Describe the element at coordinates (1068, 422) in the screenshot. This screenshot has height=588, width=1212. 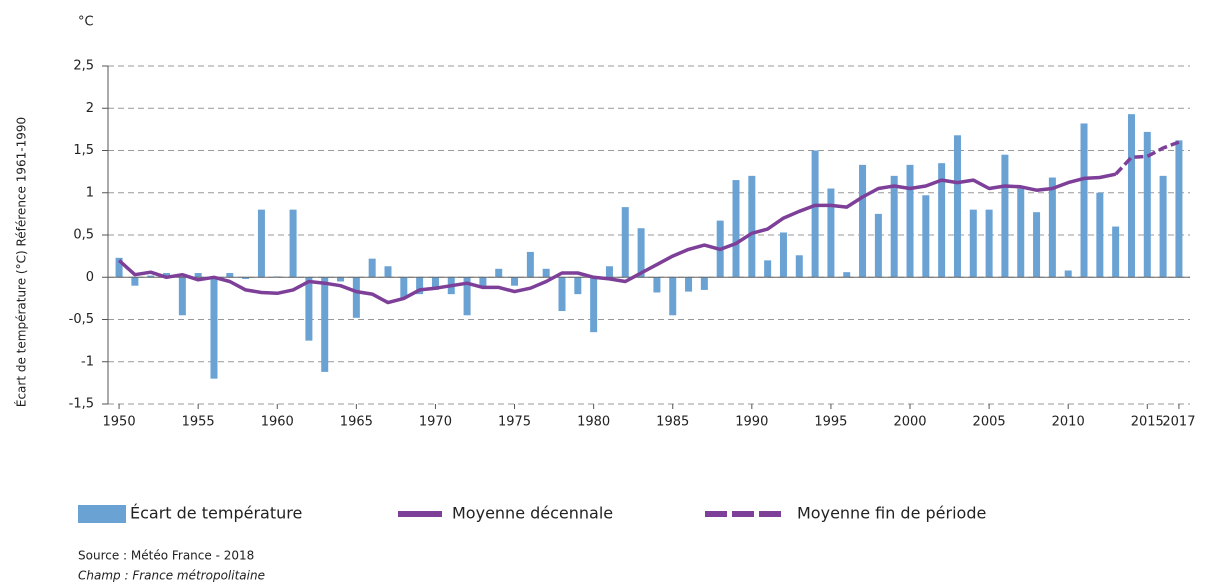
I see `x-tick-label: 2010` at that location.